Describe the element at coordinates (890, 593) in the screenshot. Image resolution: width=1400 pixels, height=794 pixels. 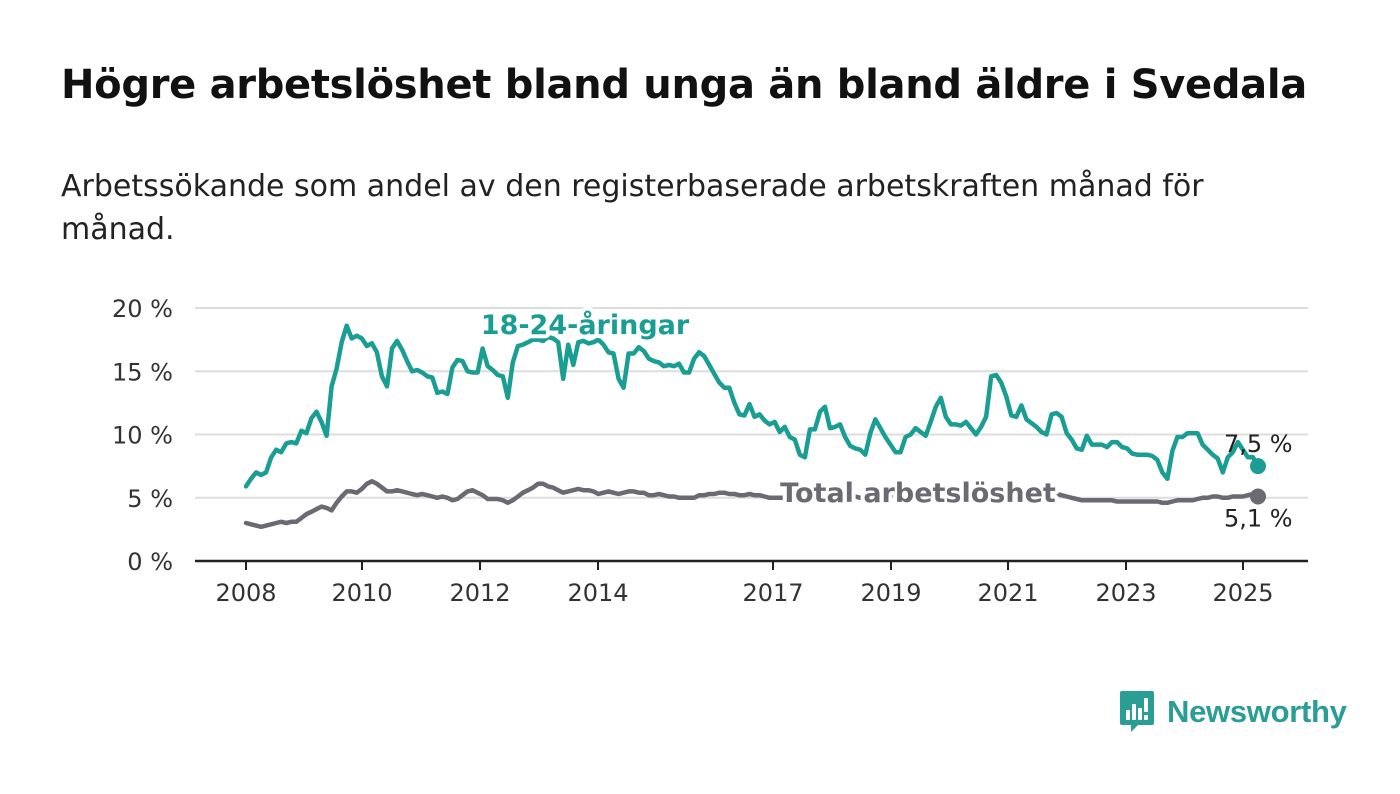
I see `x-tick-label: 2019` at that location.